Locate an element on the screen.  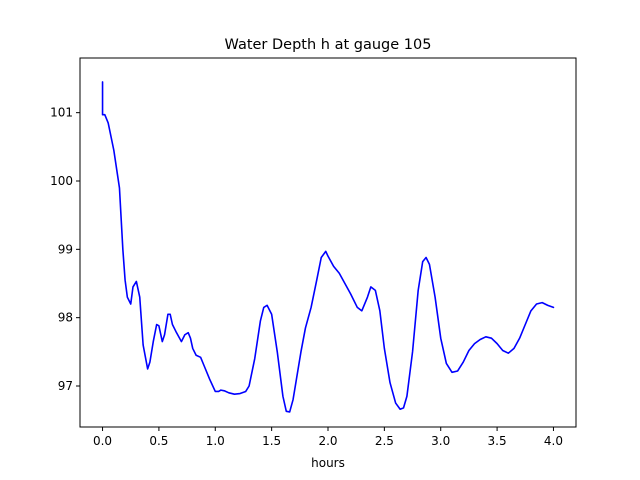
x-tick-label: 0.5 is located at coordinates (158, 441).